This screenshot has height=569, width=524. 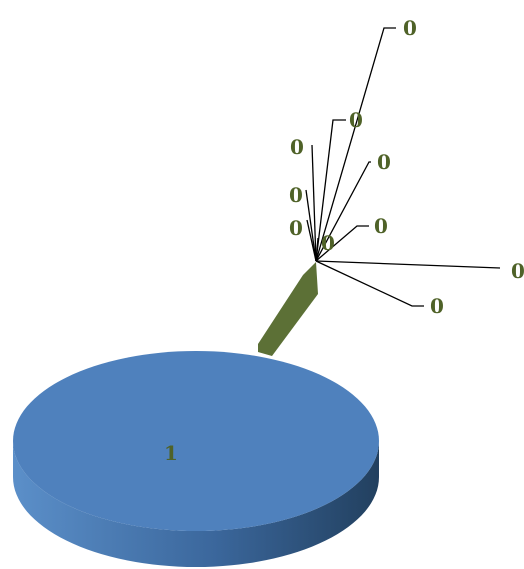 I want to click on data-label-main: 1, so click(x=171, y=453).